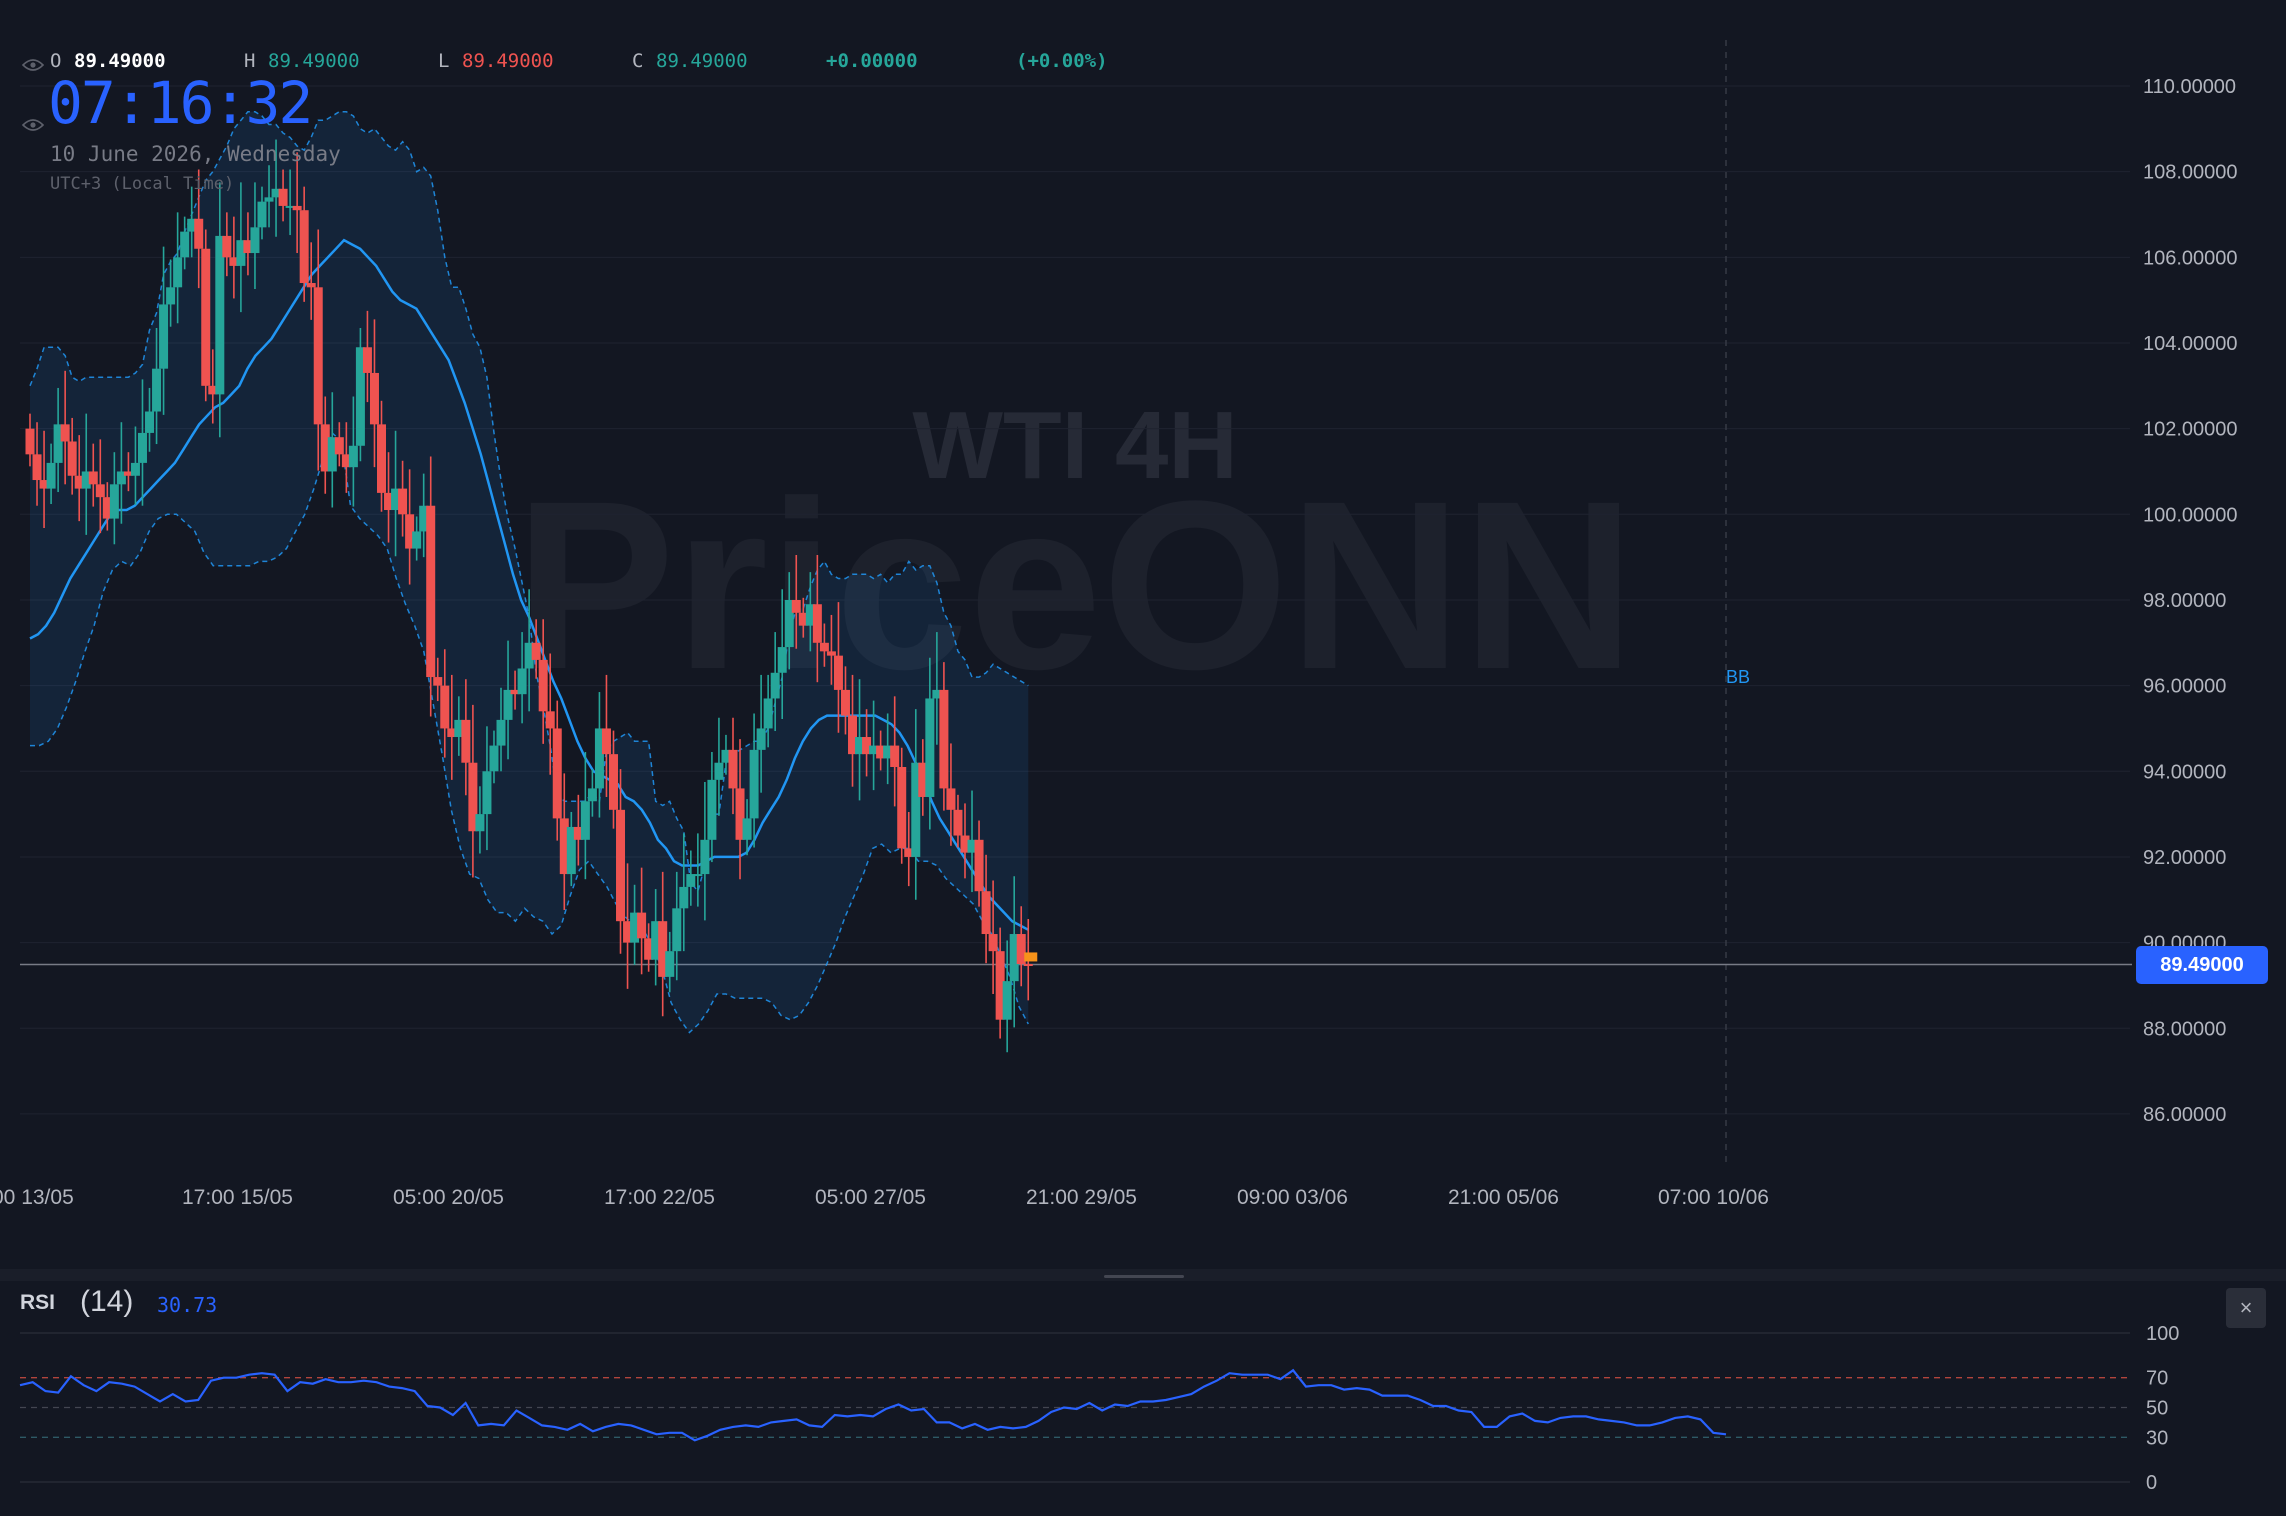 The width and height of the screenshot is (2286, 1516). Describe the element at coordinates (1099, 1408) in the screenshot. I see `rsi-pane: 100 70 50 30 0` at that location.